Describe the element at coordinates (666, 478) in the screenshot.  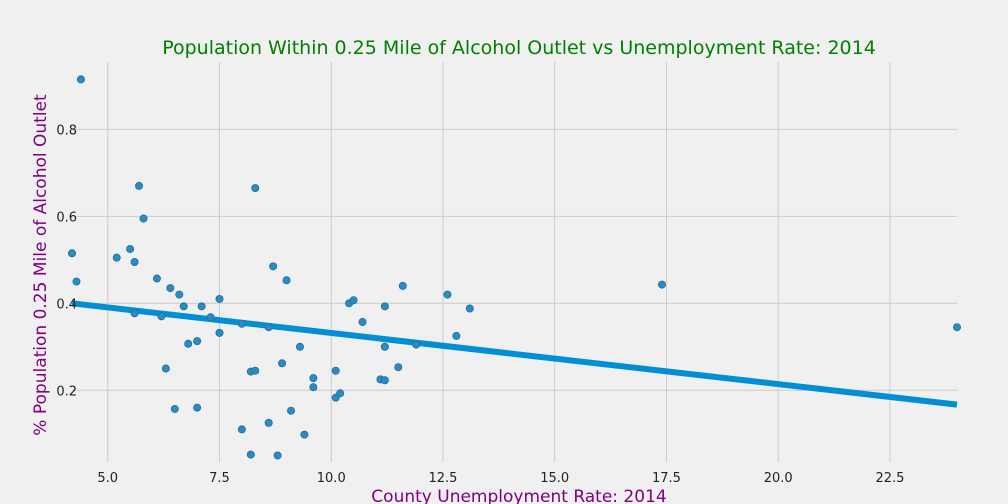
I see `x-tick-label: 17.5` at that location.